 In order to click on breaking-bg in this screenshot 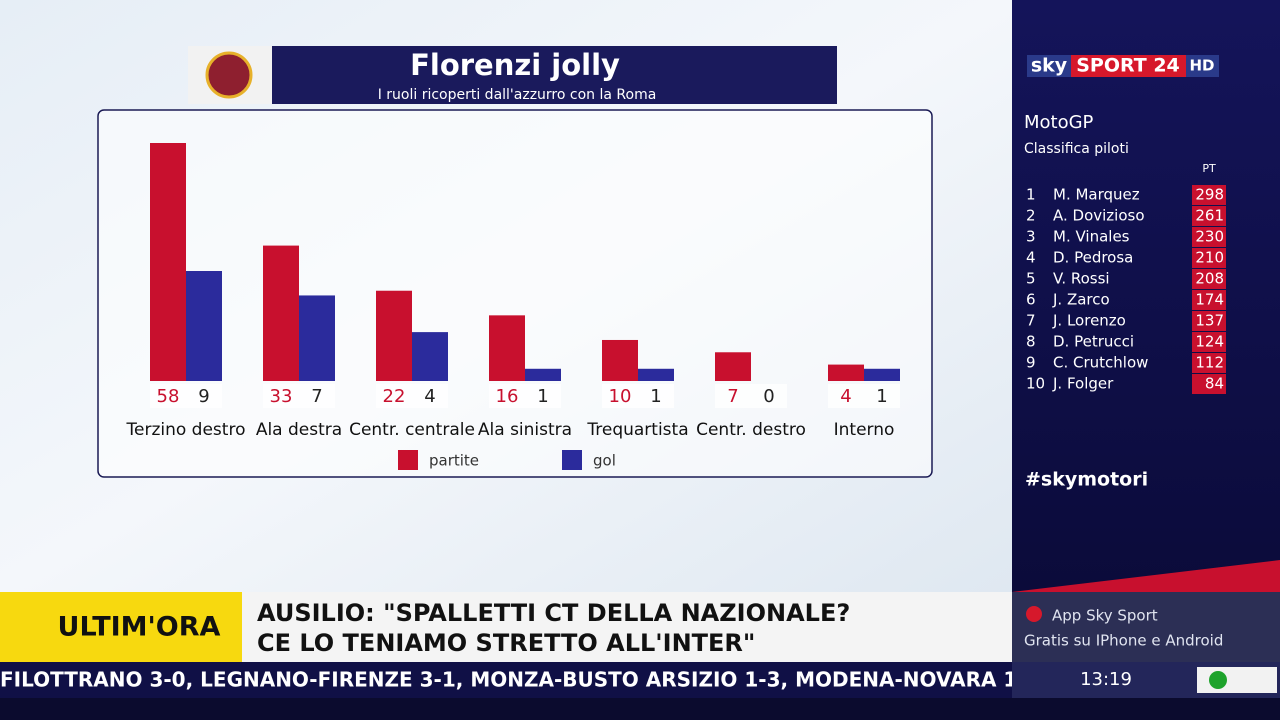, I will do `click(627, 627)`.